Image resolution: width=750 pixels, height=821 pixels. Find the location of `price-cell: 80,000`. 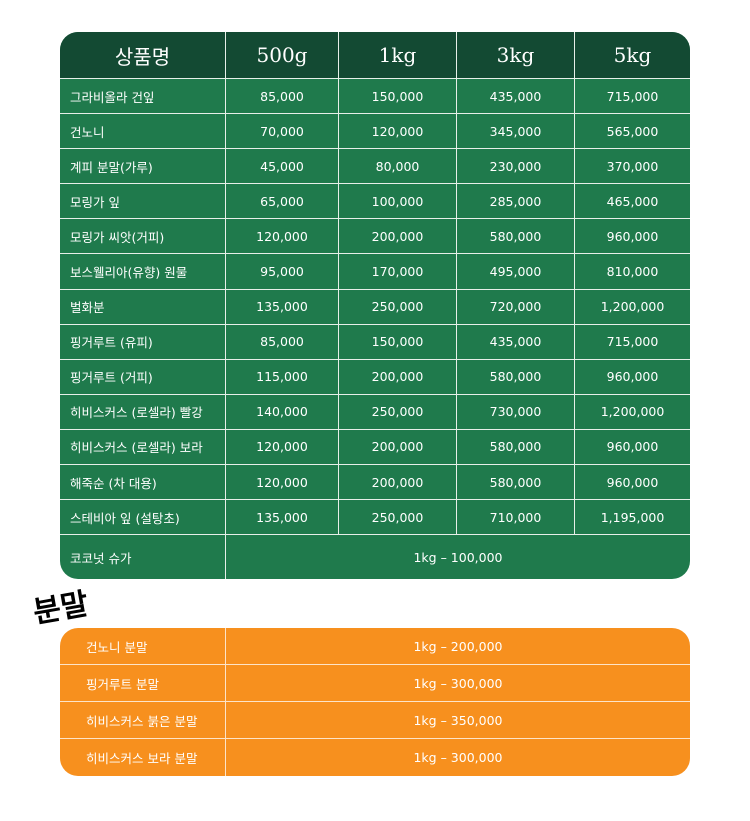

price-cell: 80,000 is located at coordinates (398, 166).